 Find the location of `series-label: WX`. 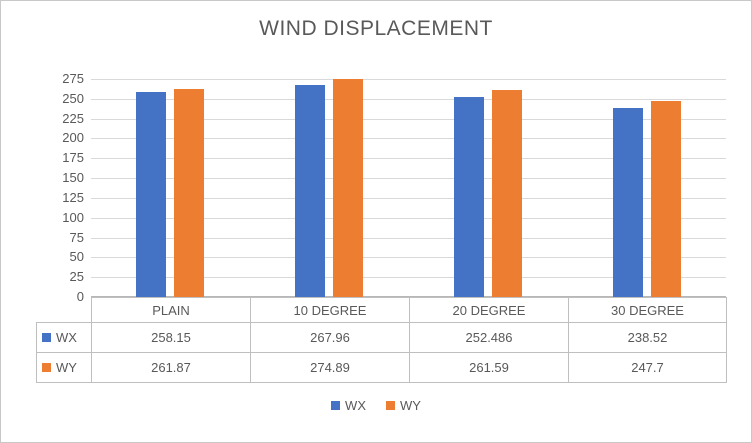

series-label: WX is located at coordinates (66, 337).